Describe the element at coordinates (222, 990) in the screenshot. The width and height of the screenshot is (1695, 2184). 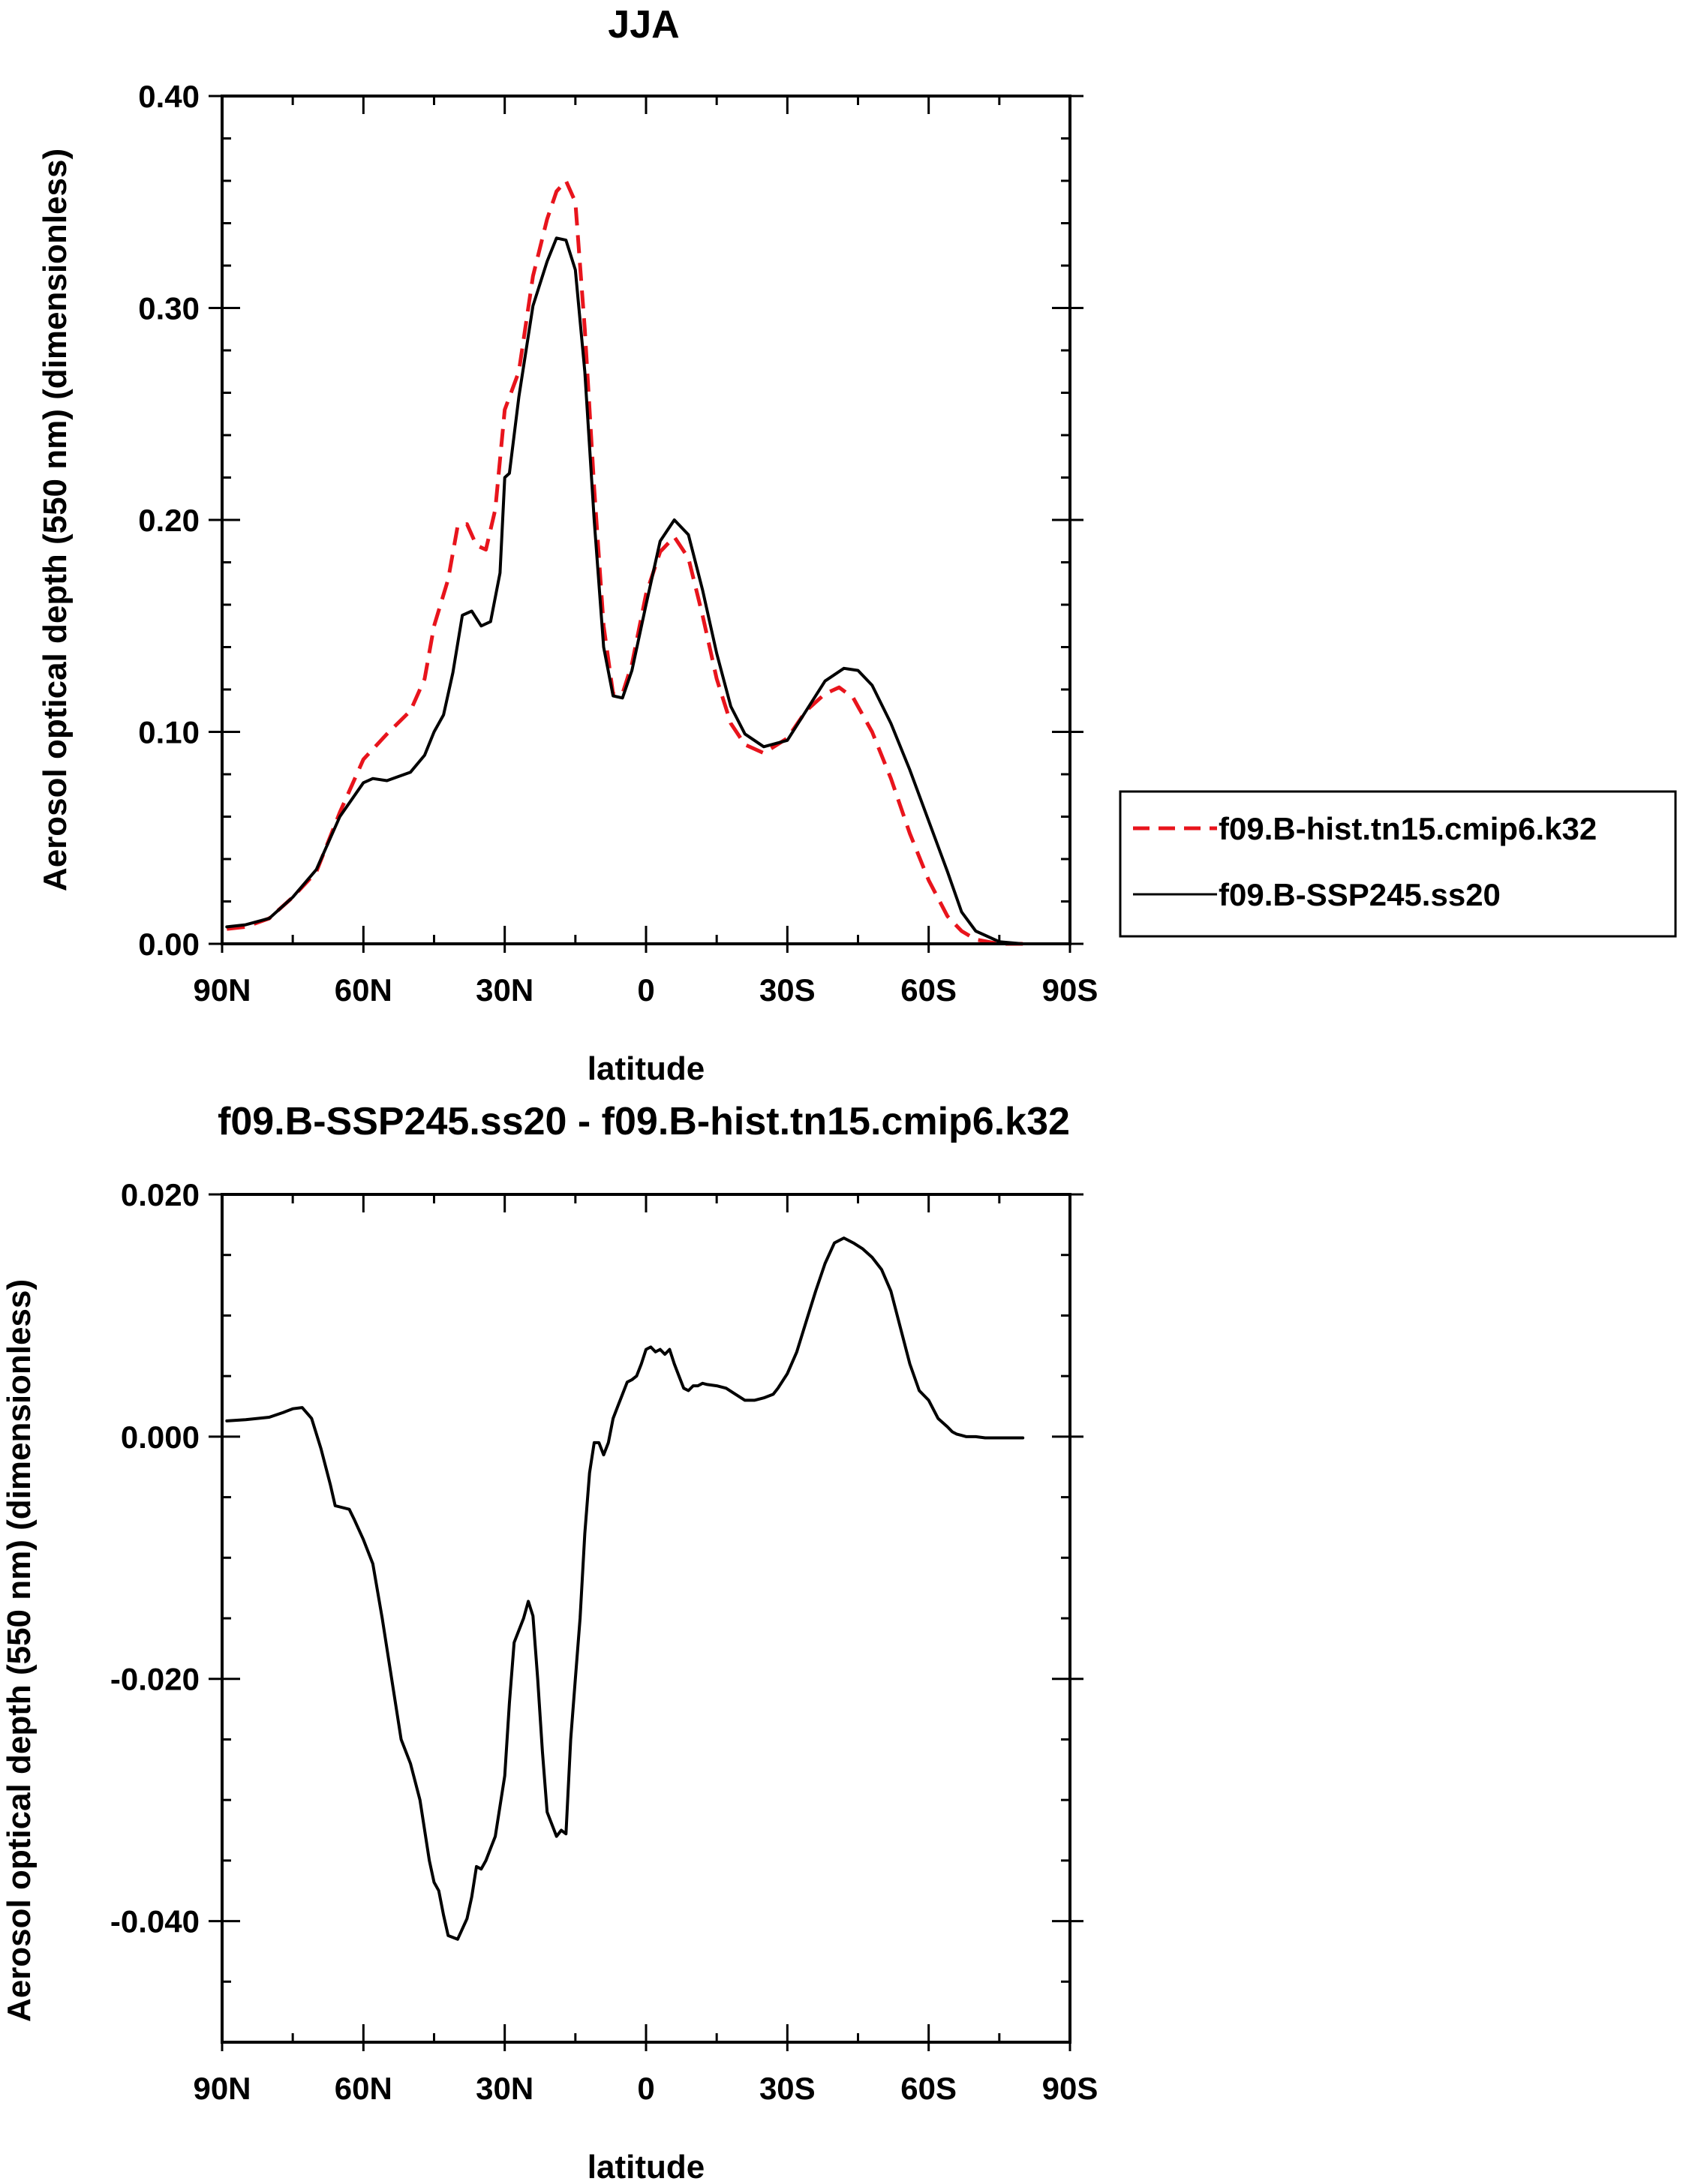
I see `top-xtick-label: 90N` at that location.